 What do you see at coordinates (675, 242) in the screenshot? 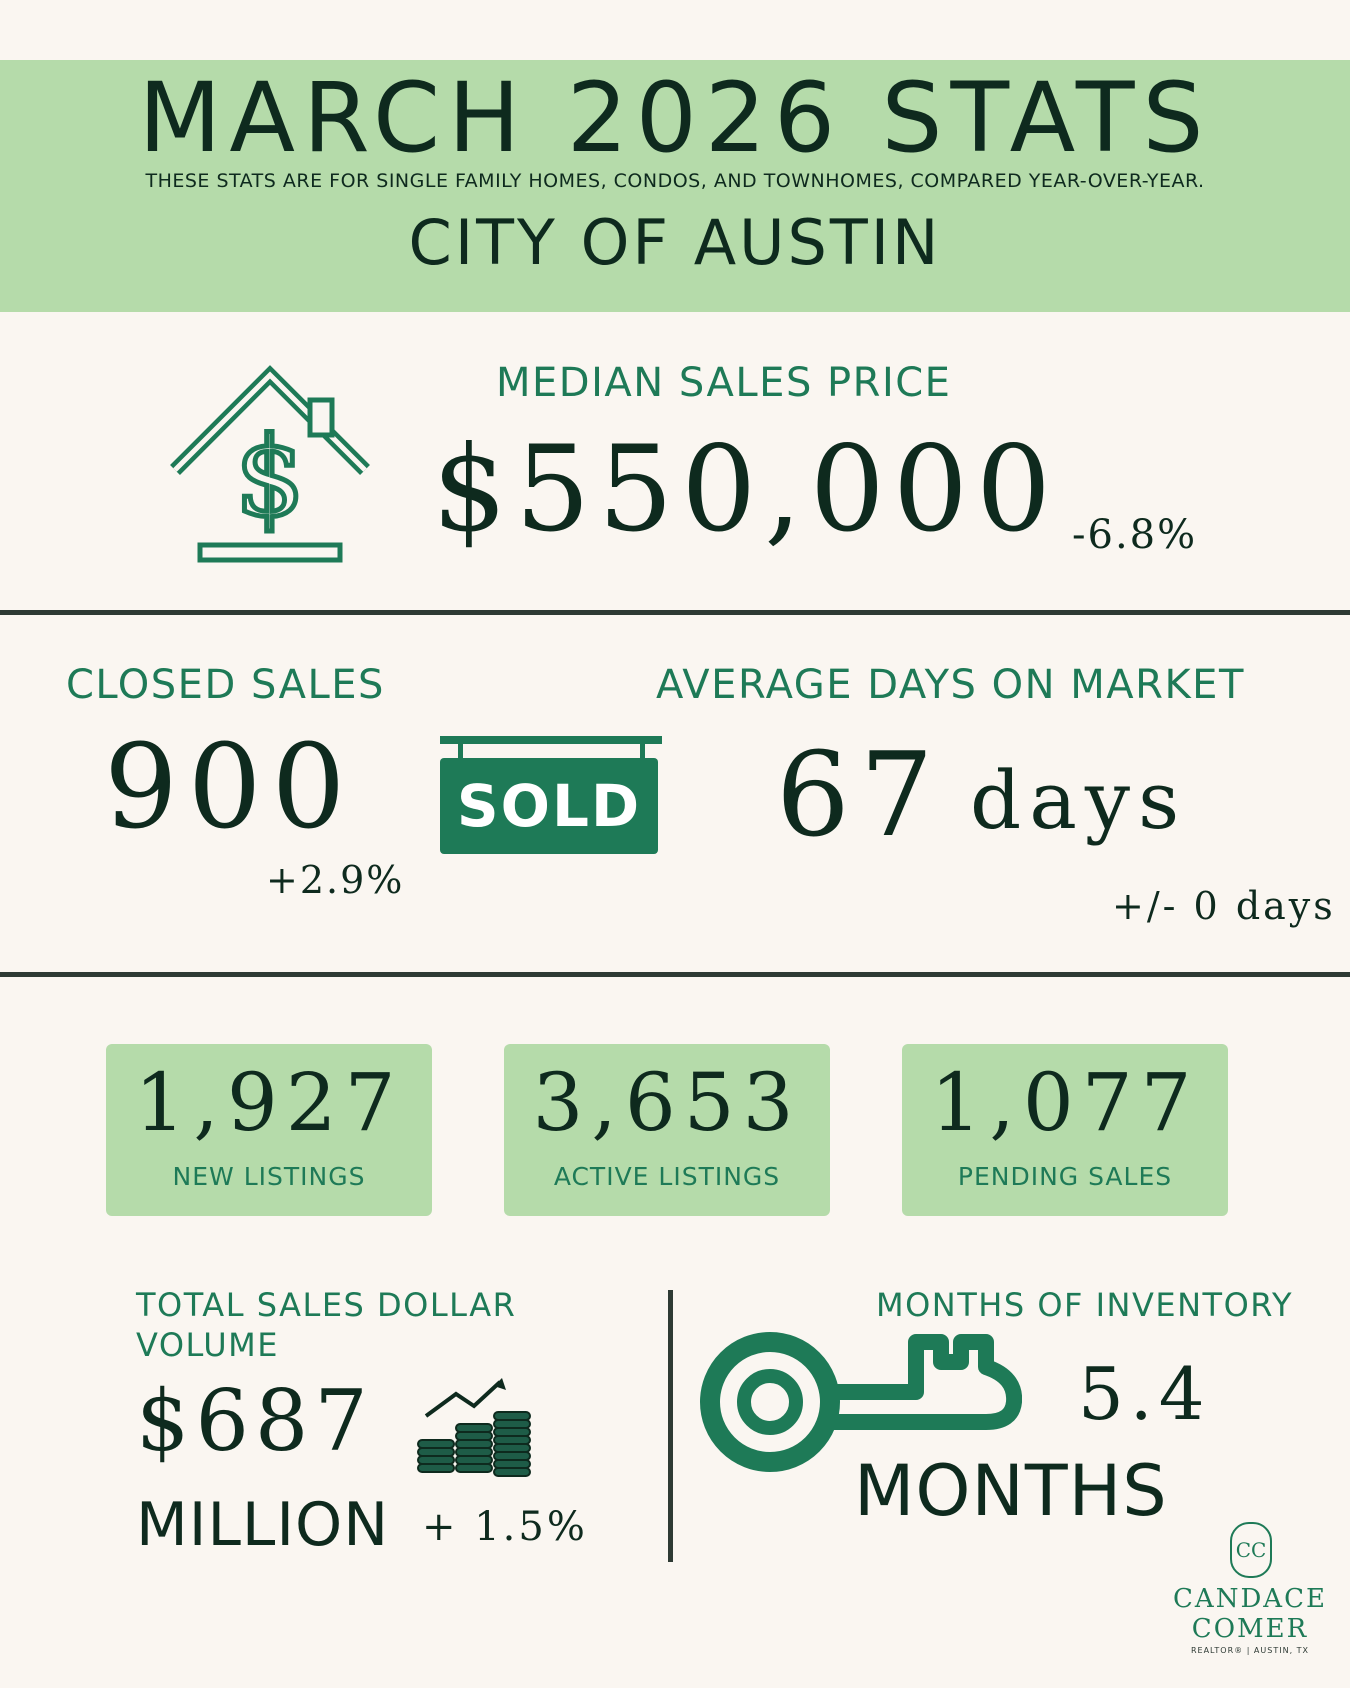
I see `city-name: CITY OF AUSTIN` at bounding box center [675, 242].